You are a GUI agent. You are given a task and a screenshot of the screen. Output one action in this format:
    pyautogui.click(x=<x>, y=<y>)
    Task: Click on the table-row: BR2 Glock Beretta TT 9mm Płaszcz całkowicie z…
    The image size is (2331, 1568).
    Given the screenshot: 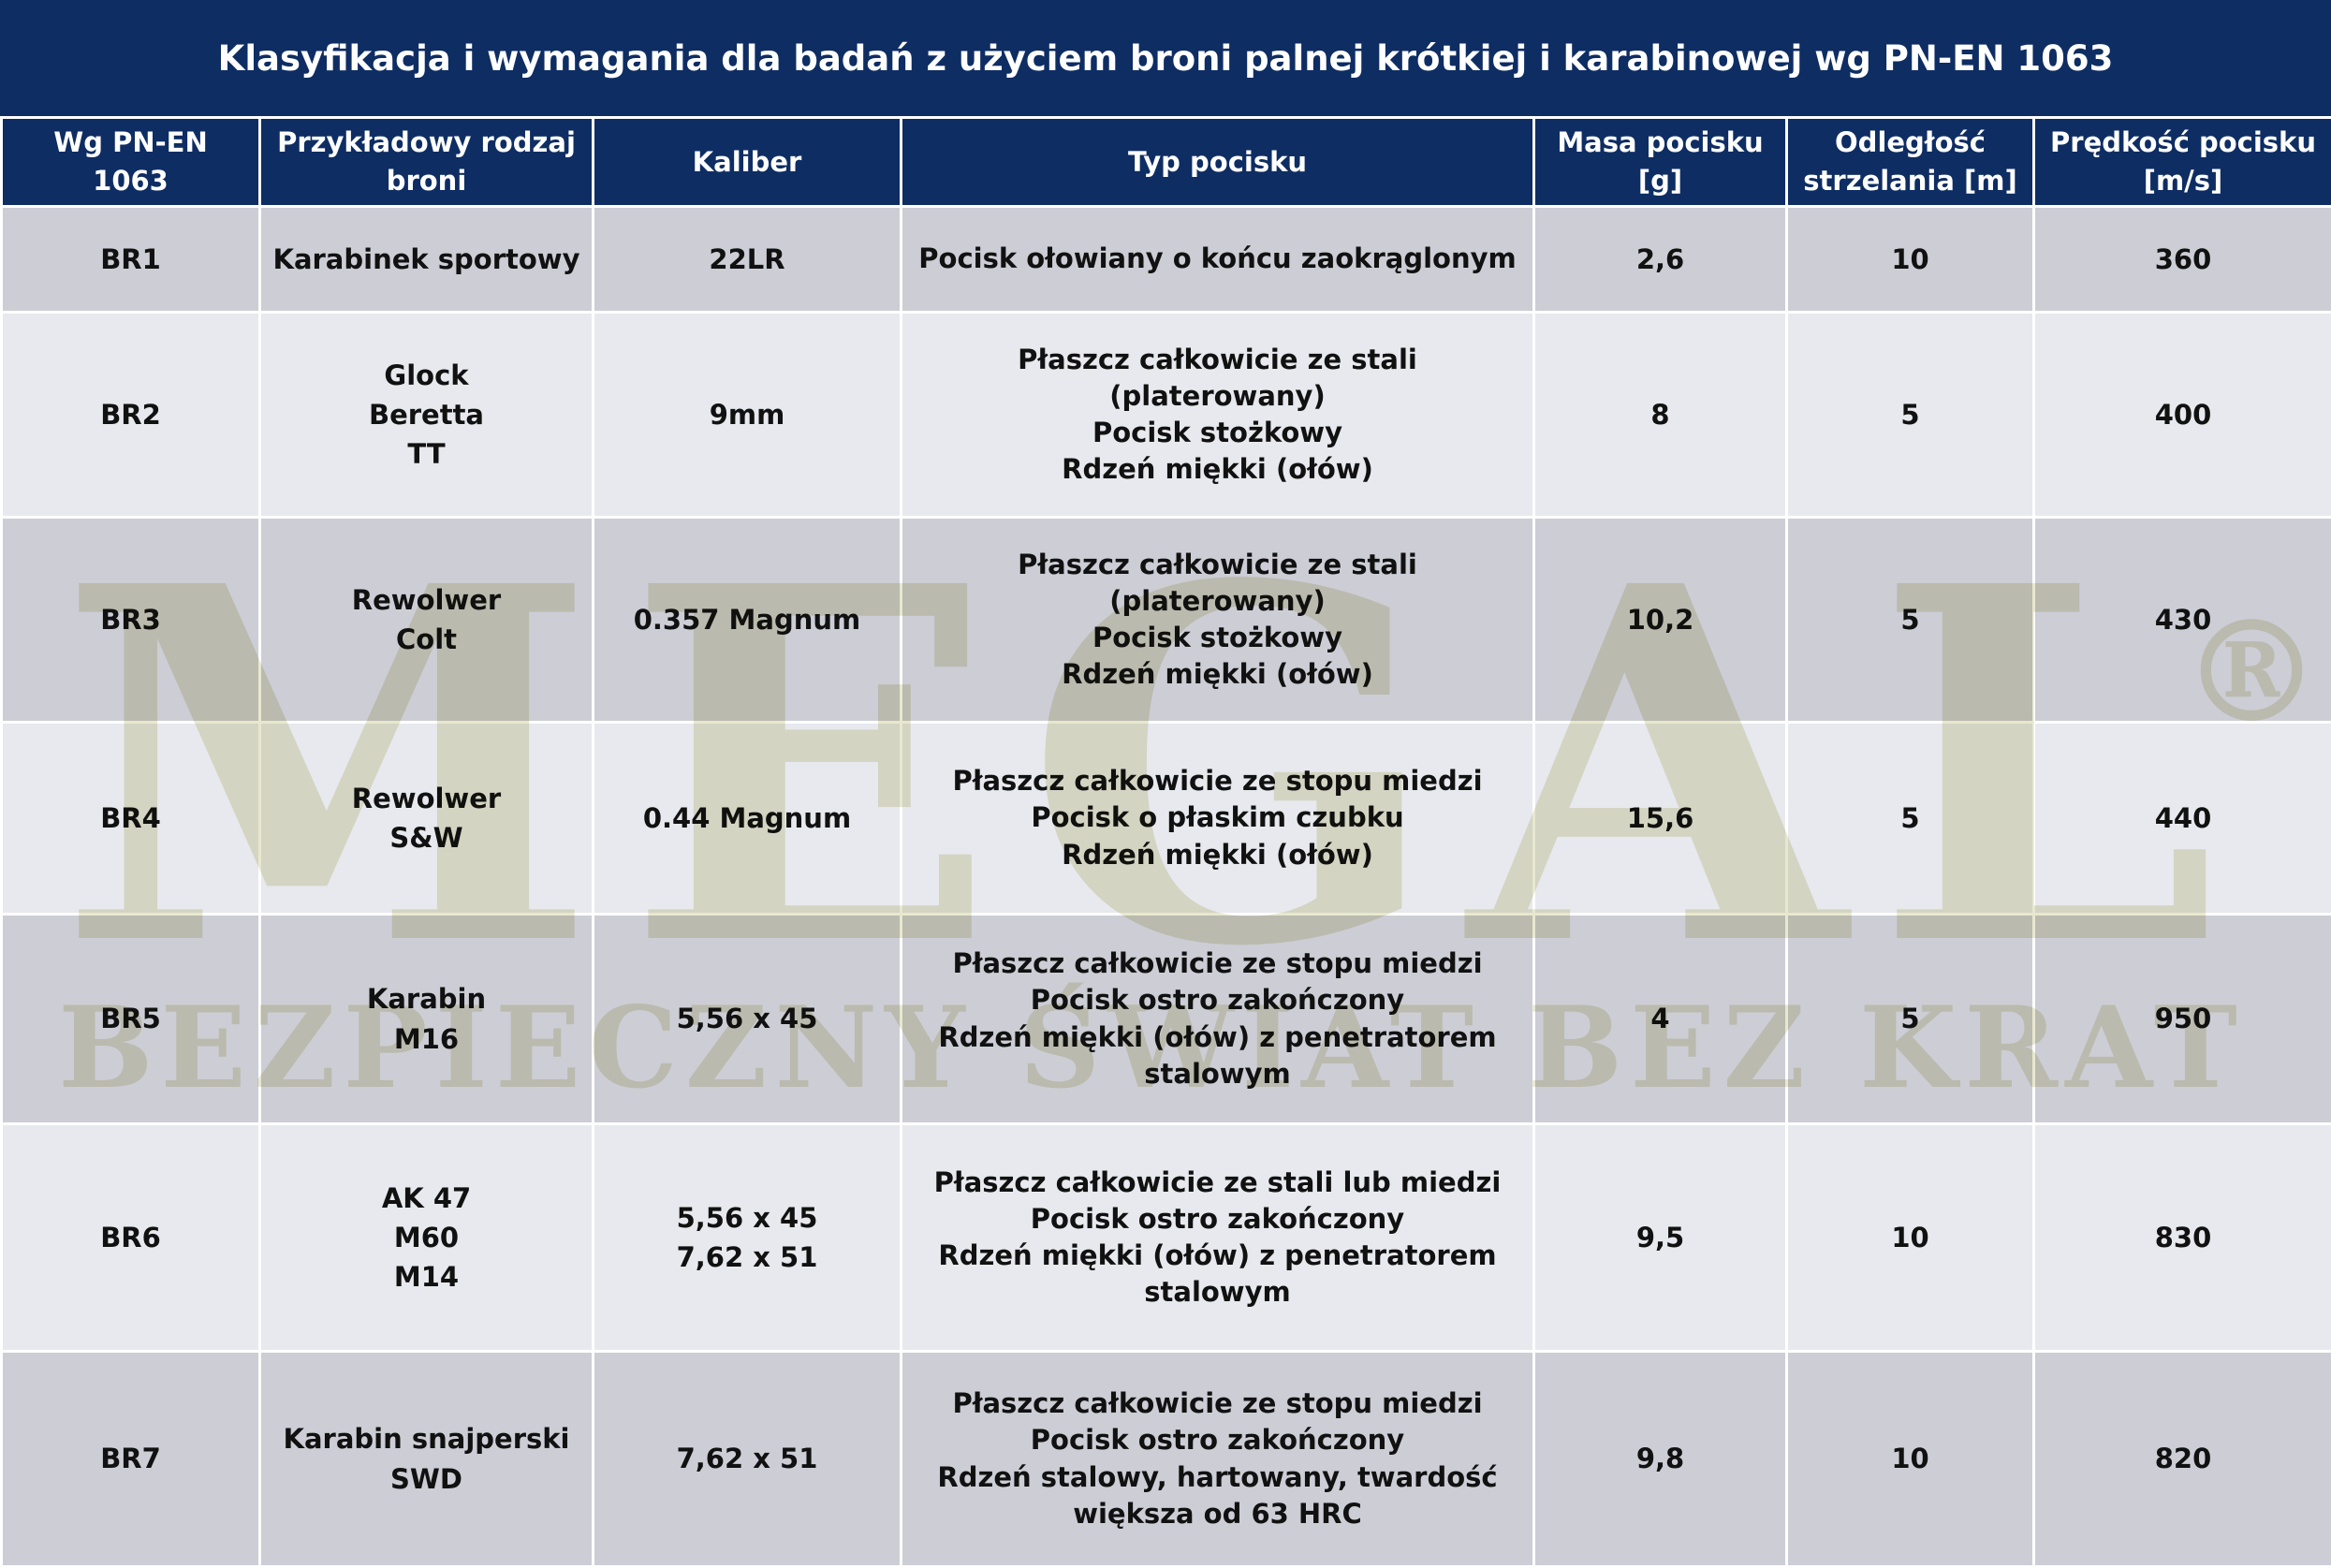 What is the action you would take?
    pyautogui.click(x=1165, y=415)
    